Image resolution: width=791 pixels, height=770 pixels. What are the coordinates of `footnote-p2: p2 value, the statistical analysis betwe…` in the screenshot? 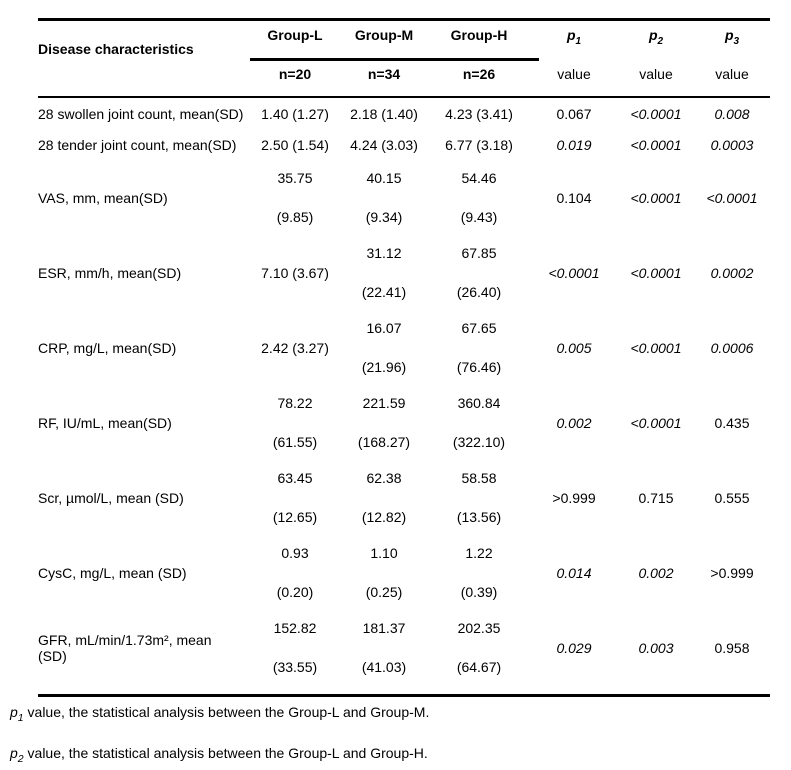 It's located at (219, 754).